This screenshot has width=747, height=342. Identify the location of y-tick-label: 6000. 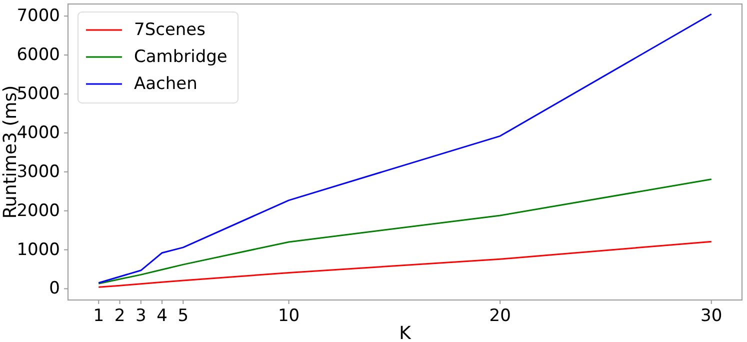
(38, 55).